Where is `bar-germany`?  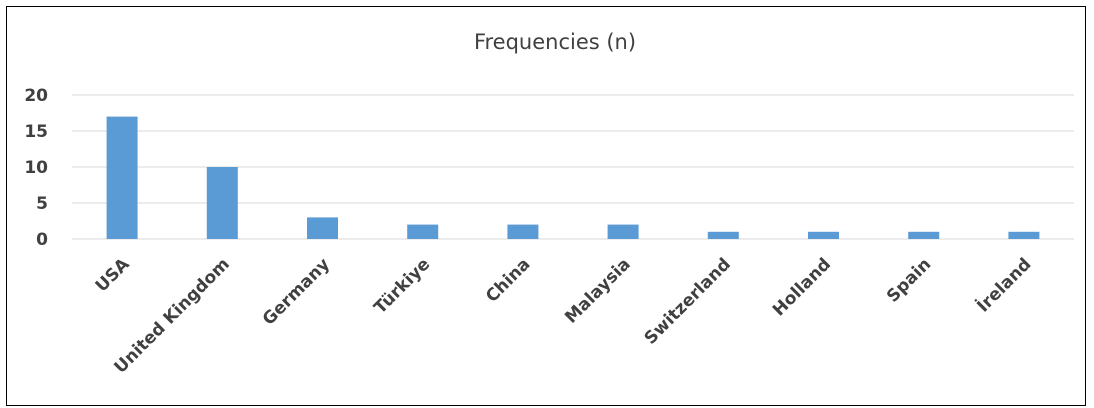
bar-germany is located at coordinates (322, 228).